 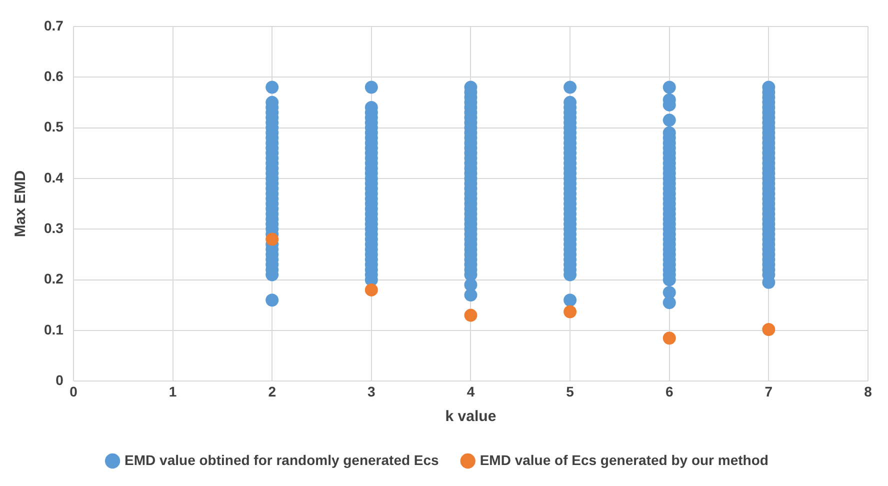 I want to click on y-tick-label: 0.4, so click(x=54, y=177).